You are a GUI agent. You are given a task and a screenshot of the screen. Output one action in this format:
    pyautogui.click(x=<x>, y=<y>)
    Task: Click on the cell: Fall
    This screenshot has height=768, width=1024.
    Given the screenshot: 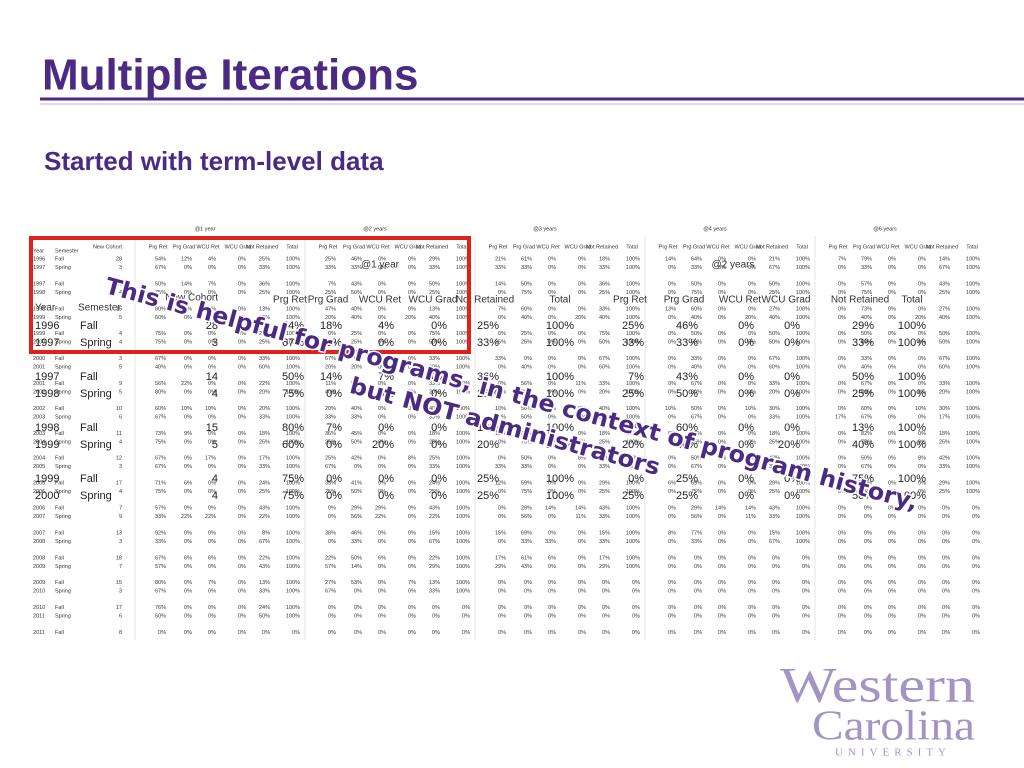 What is the action you would take?
    pyautogui.click(x=59, y=558)
    